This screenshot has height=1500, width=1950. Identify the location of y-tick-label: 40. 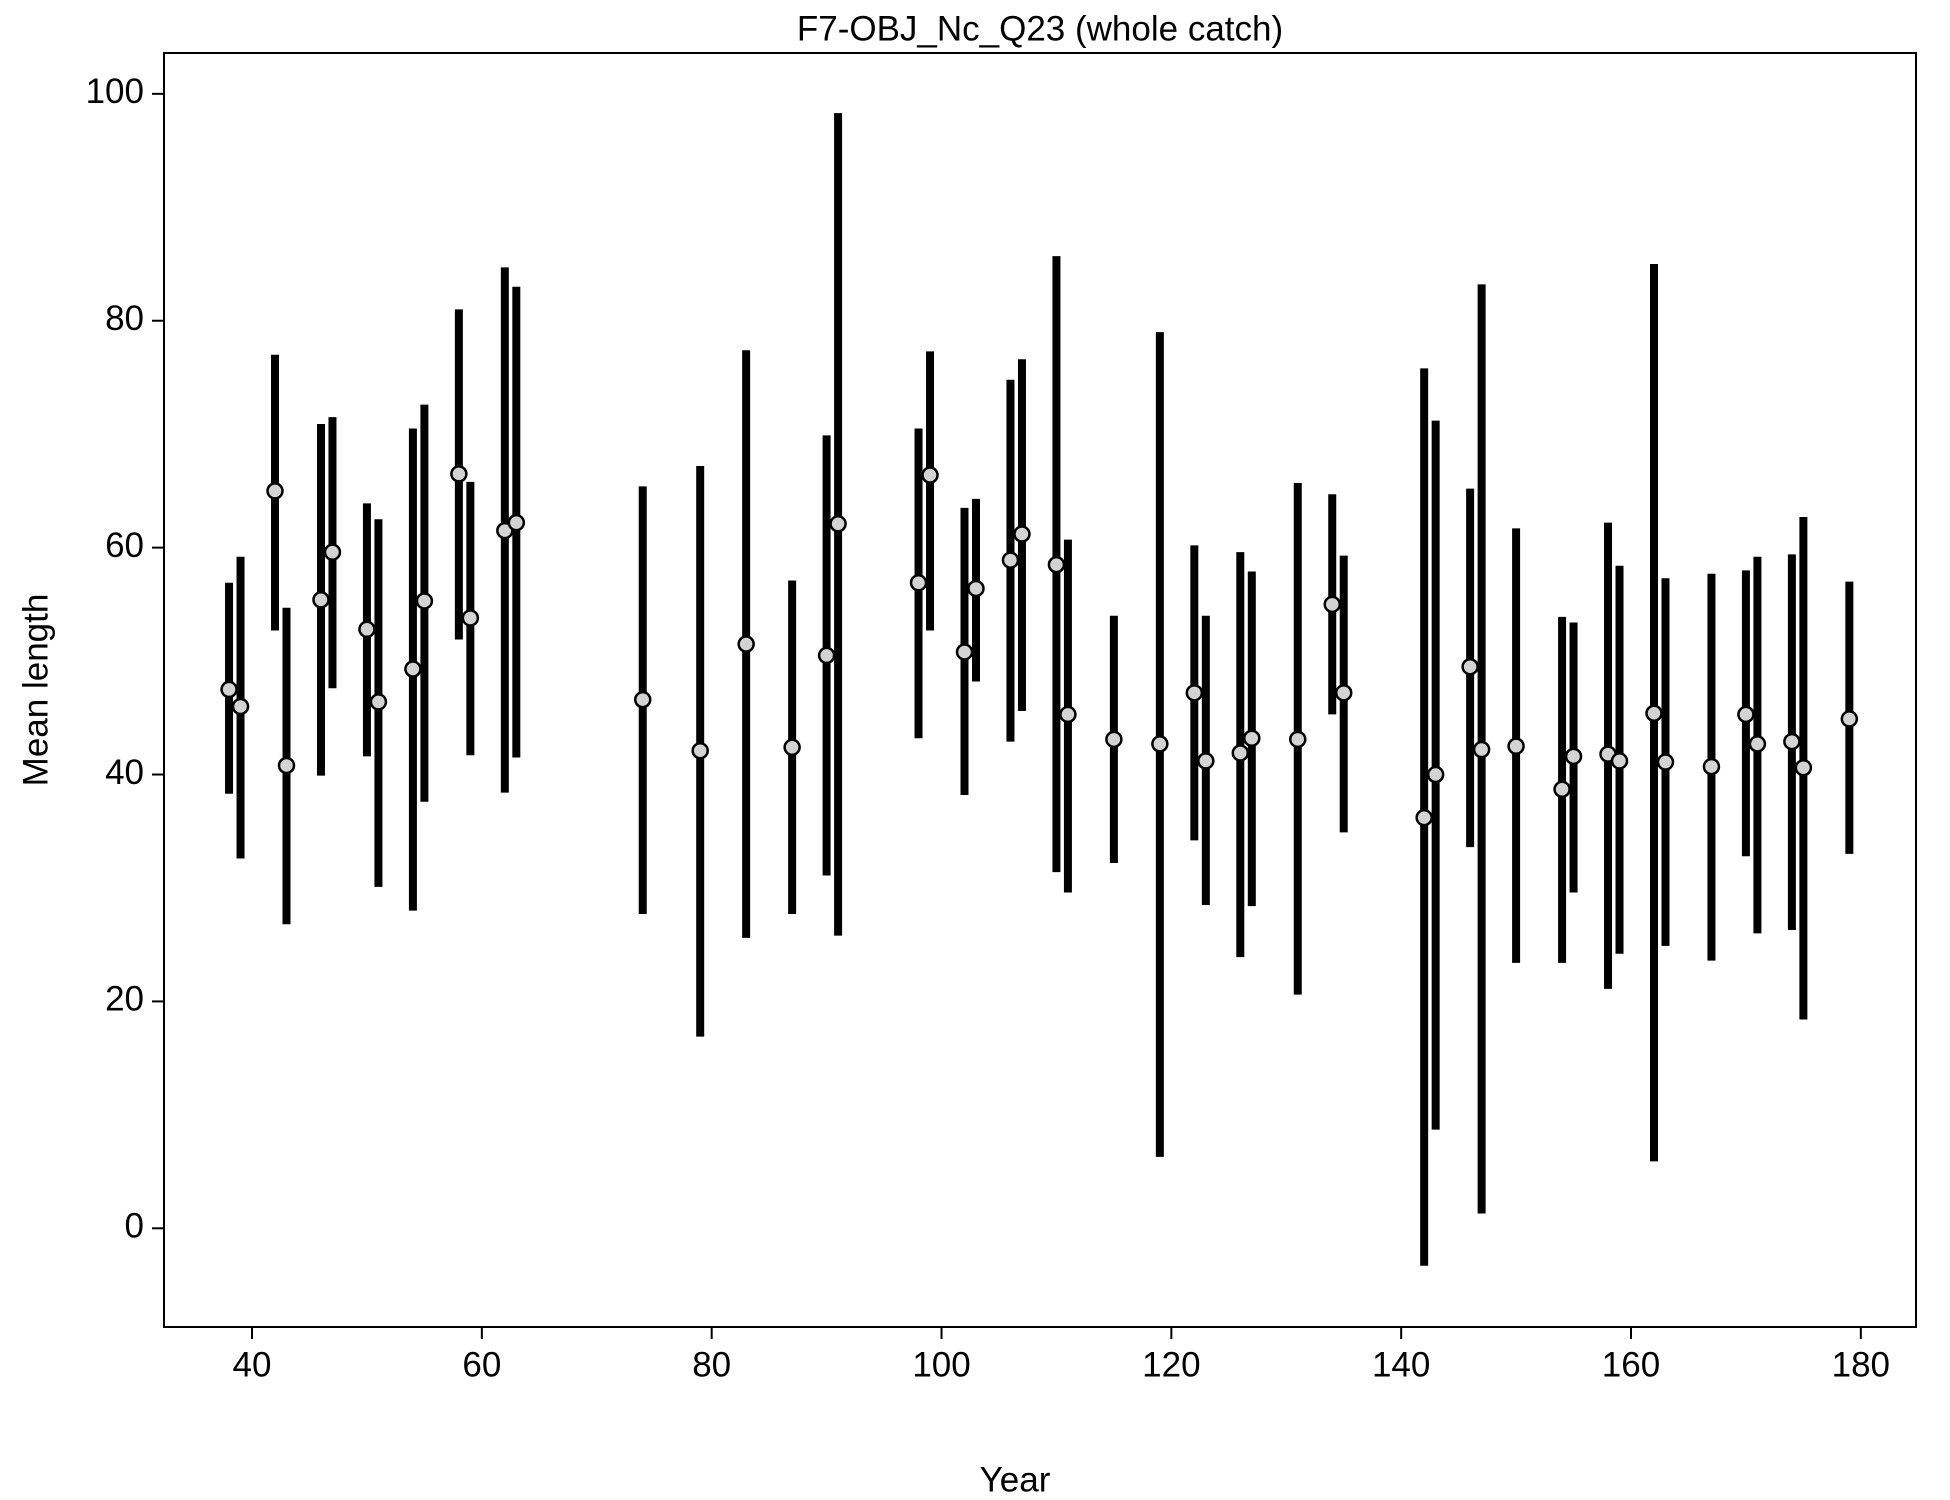
(124, 772).